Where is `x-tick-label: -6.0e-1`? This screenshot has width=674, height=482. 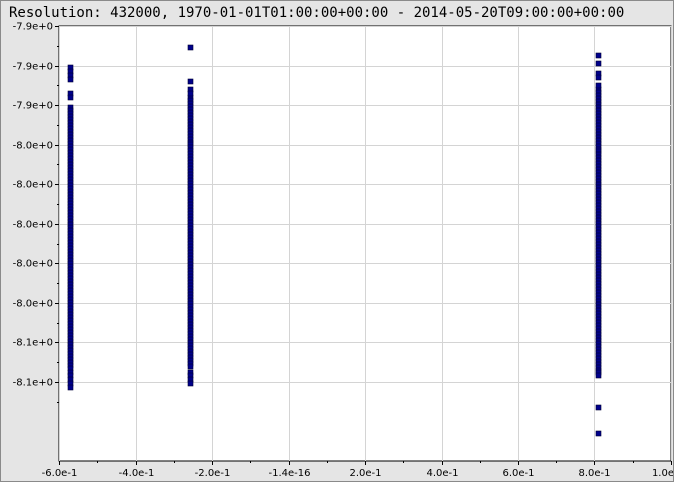 x-tick-label: -6.0e-1 is located at coordinates (60, 473).